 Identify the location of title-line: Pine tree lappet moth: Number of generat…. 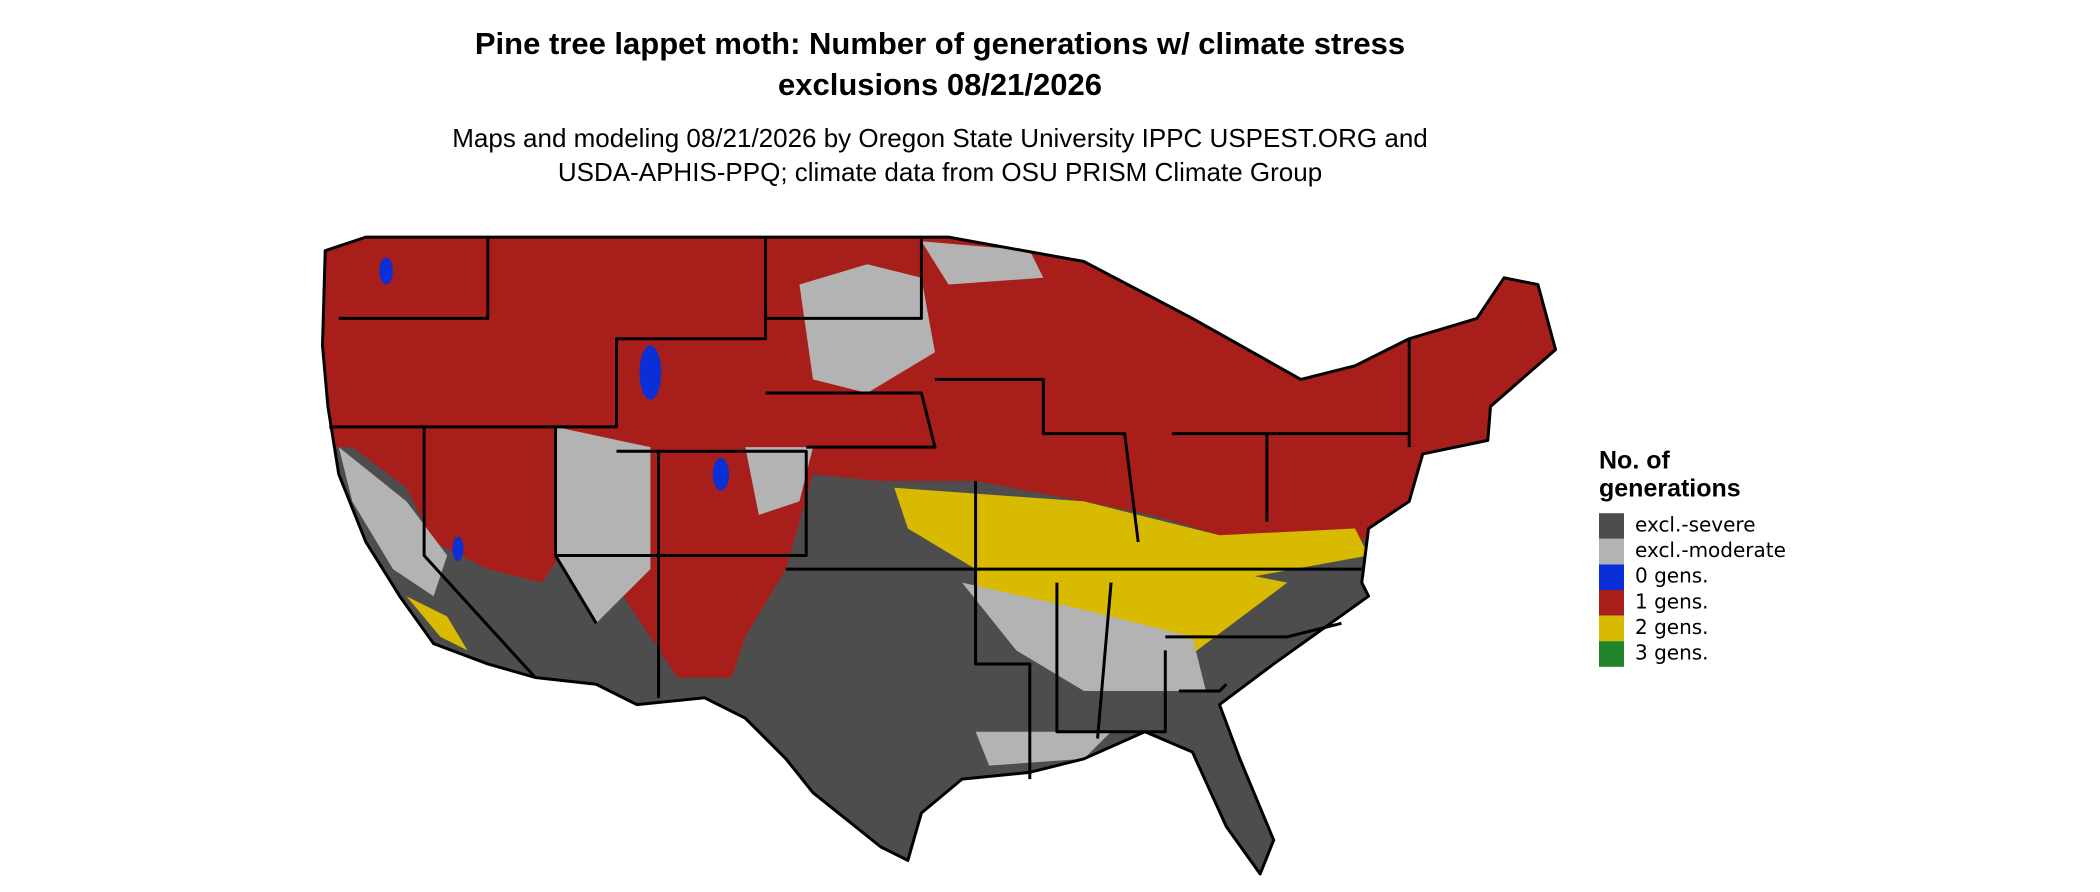
(940, 43).